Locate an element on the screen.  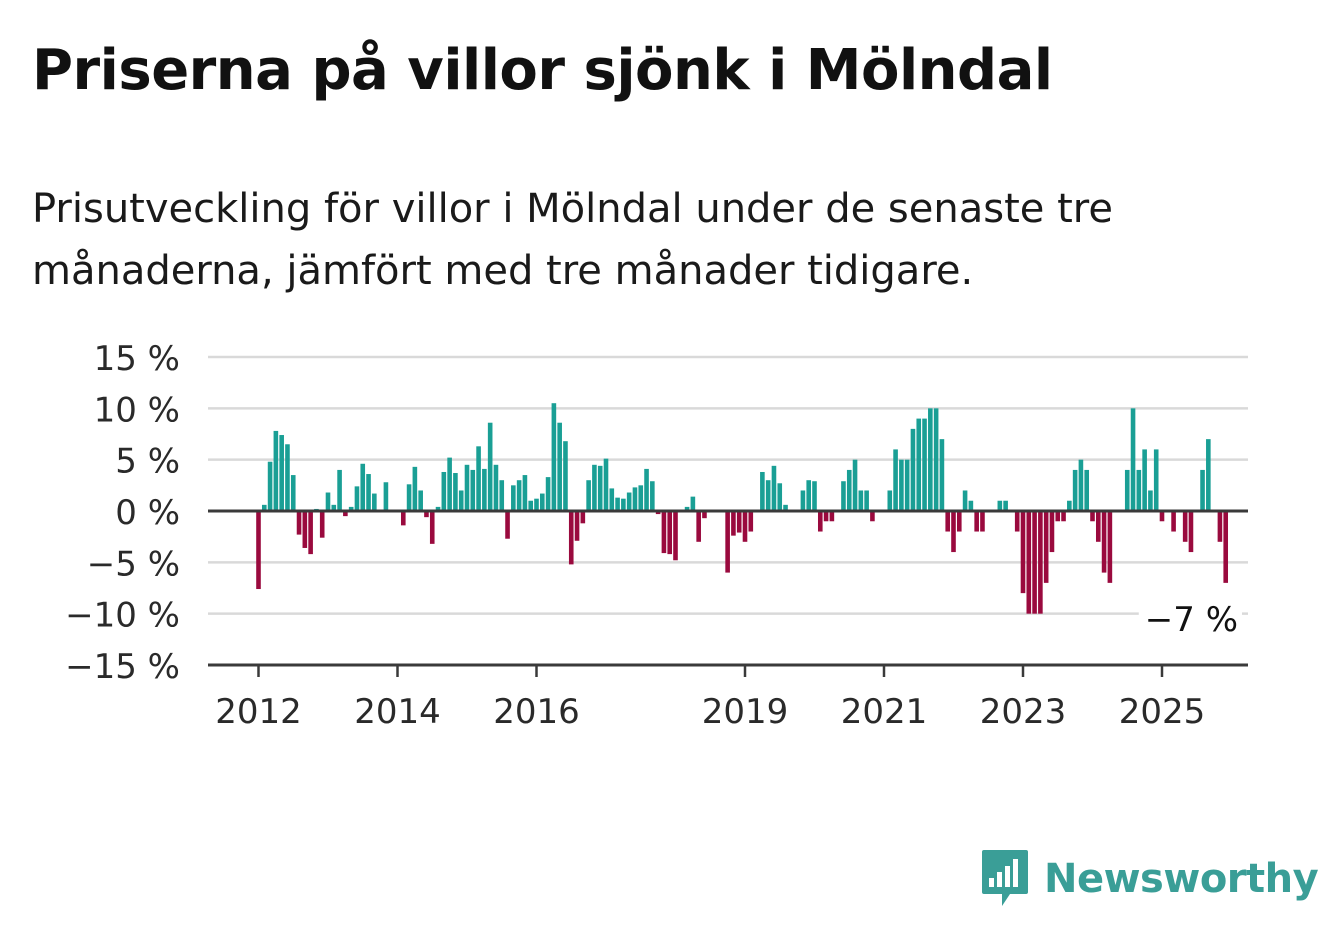
last-value-annotation: −7 % is located at coordinates (1191, 620).